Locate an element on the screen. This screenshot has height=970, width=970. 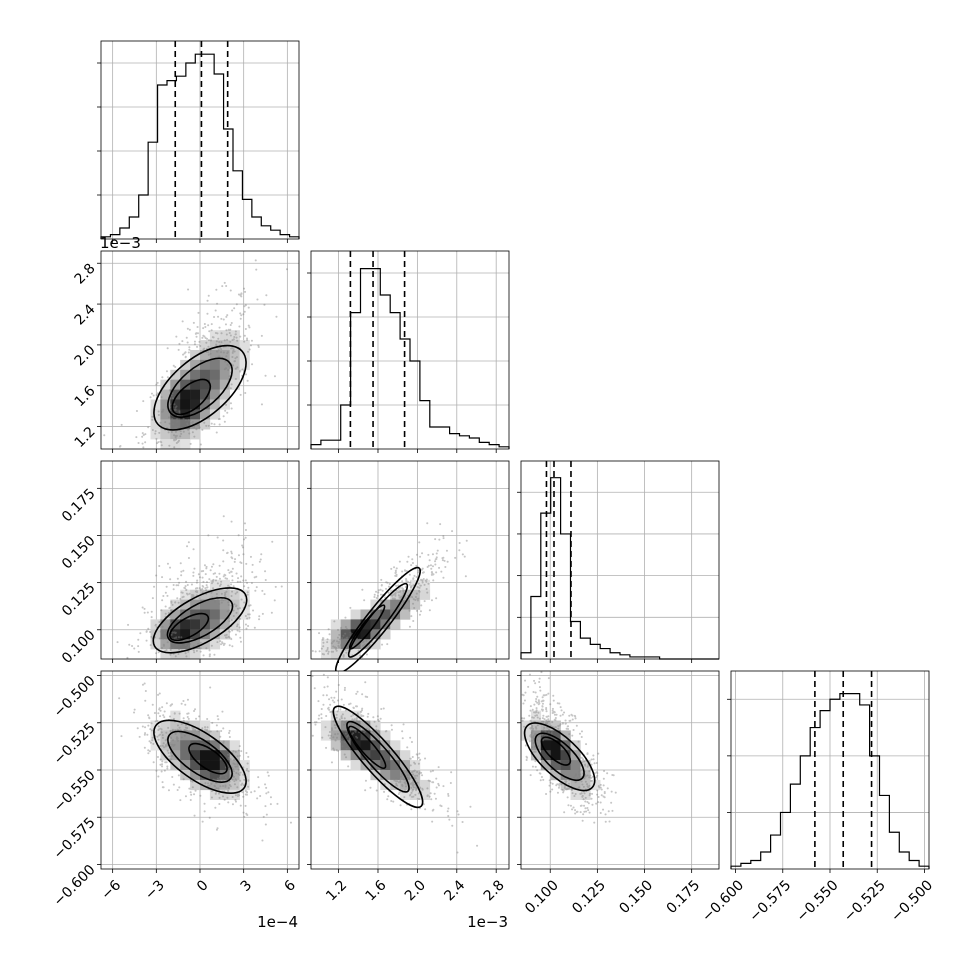
scatter-panel-3-1: 1.2 1.6 2.0 2.4 2.8 is located at coordinates (408, 787).